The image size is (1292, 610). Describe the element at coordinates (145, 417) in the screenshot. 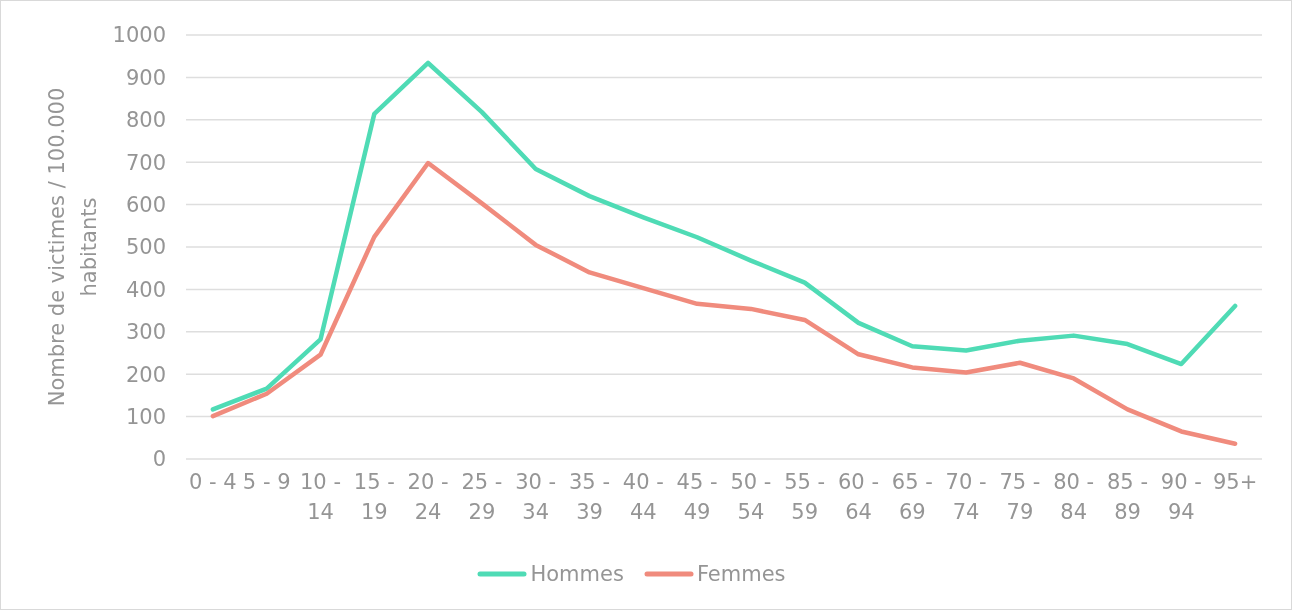

I see `y-tick-label: 100` at that location.